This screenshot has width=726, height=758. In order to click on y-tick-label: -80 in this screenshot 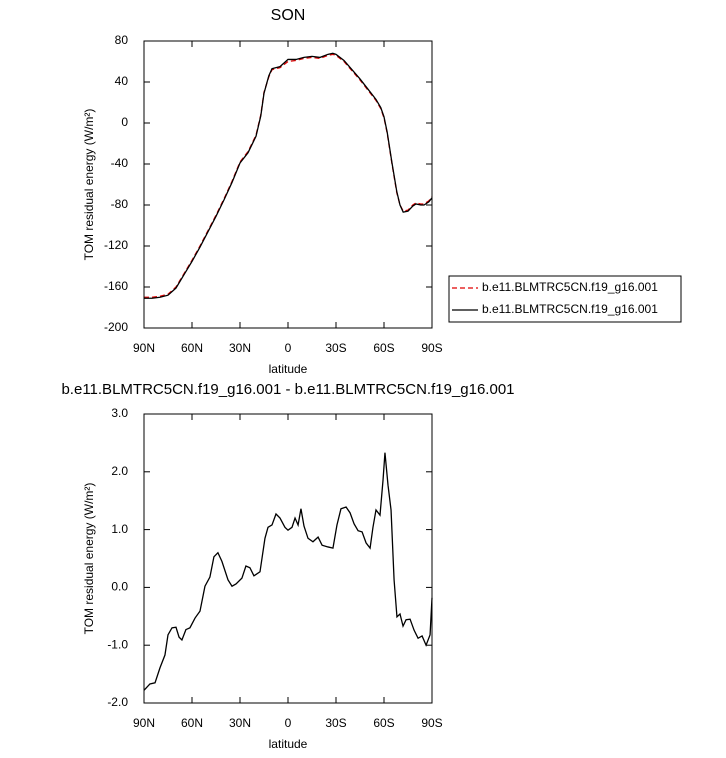, I will do `click(120, 204)`.